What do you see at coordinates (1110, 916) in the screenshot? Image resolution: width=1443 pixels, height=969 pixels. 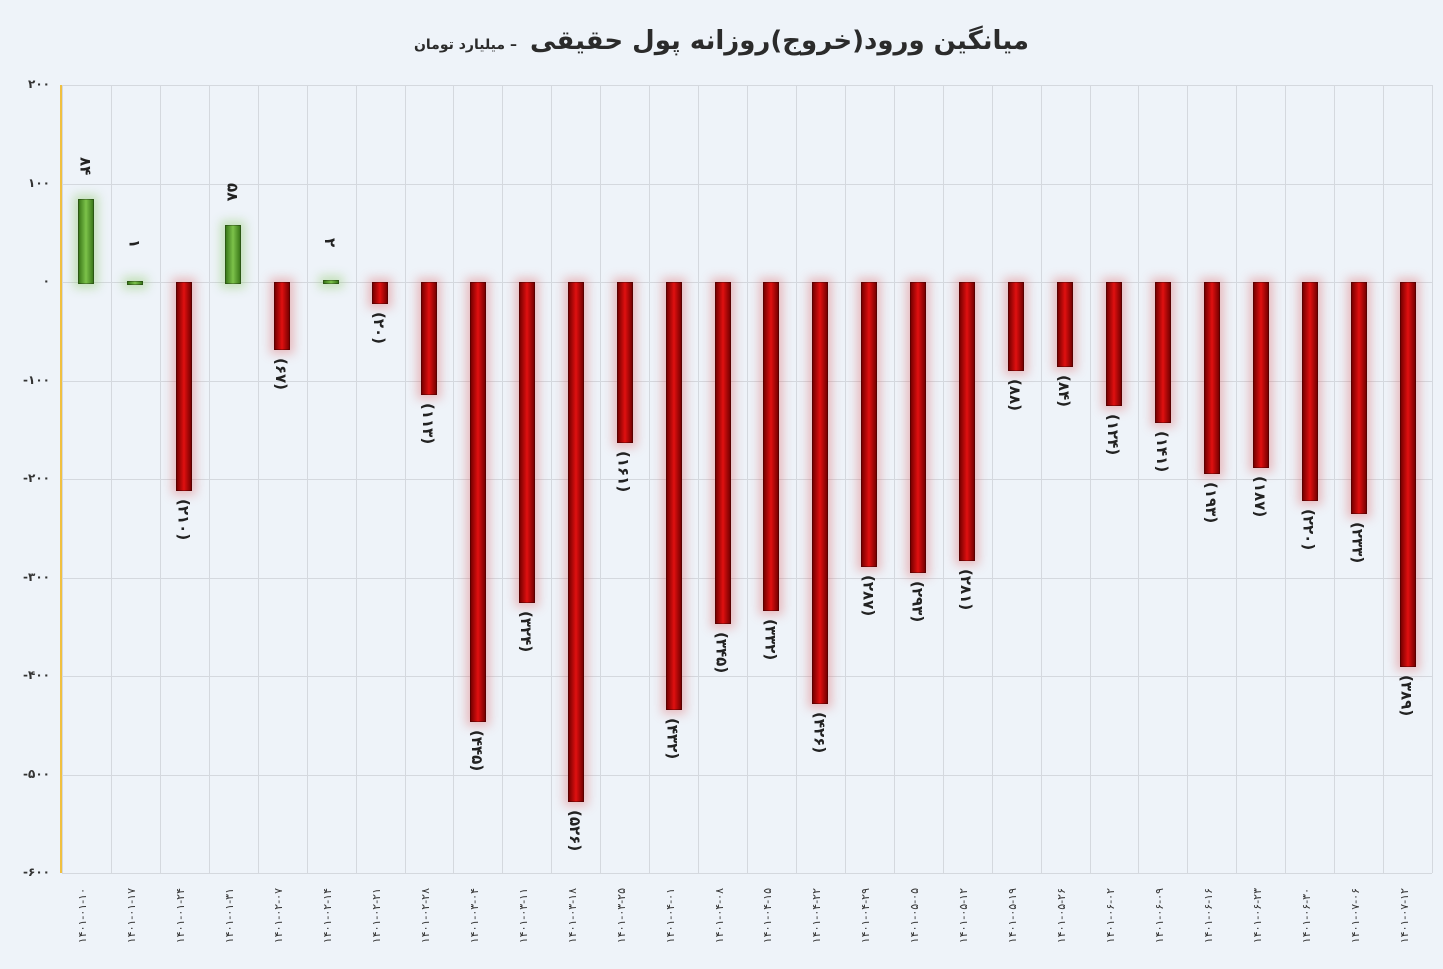 I see `x-tick-label: ۱۴۰۱-۰۶-۰۲` at bounding box center [1110, 916].